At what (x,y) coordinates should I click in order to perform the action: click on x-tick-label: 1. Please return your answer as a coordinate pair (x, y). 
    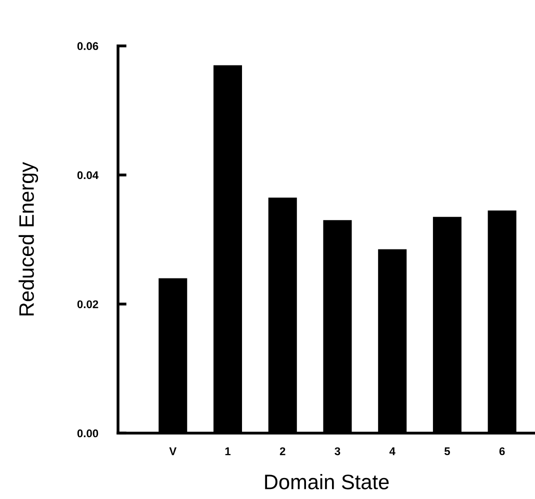
    Looking at the image, I should click on (228, 451).